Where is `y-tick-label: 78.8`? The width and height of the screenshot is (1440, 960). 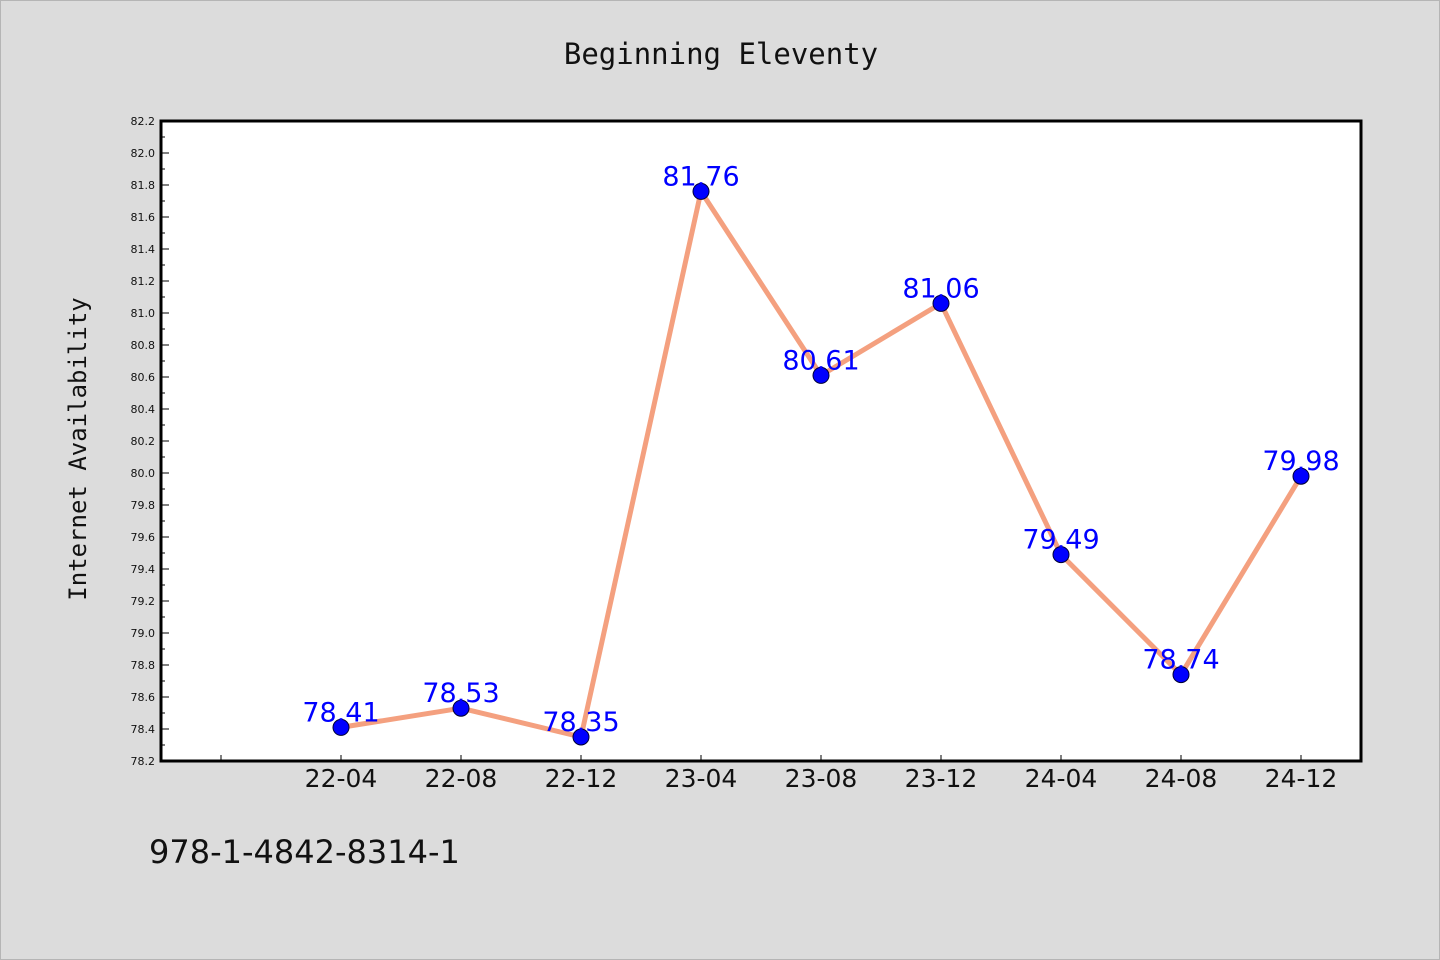
y-tick-label: 78.8 is located at coordinates (143, 665).